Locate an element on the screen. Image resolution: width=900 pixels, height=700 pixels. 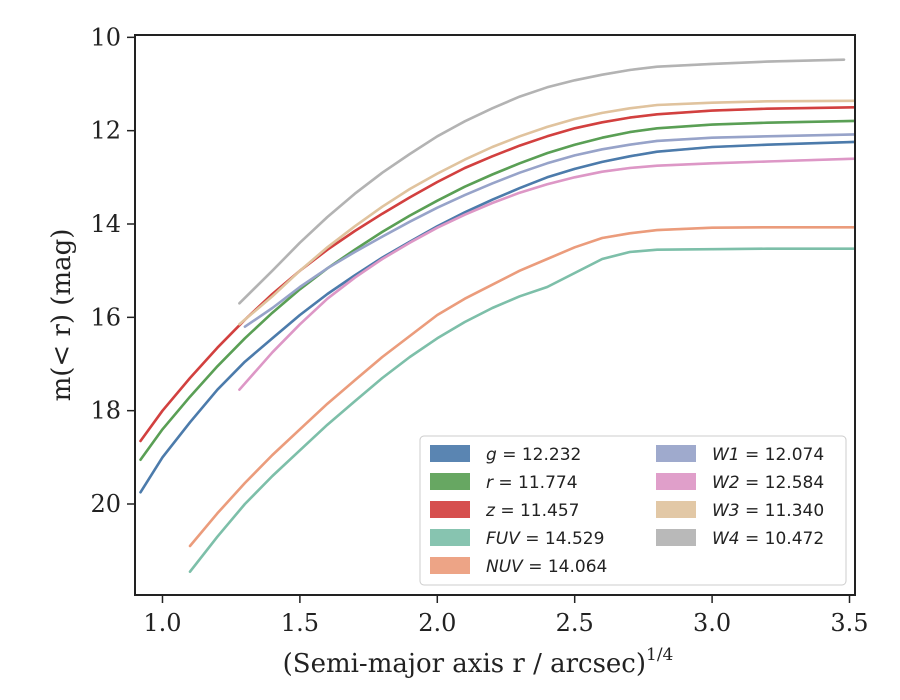
y-tick-label: 20 is located at coordinates (105, 504).